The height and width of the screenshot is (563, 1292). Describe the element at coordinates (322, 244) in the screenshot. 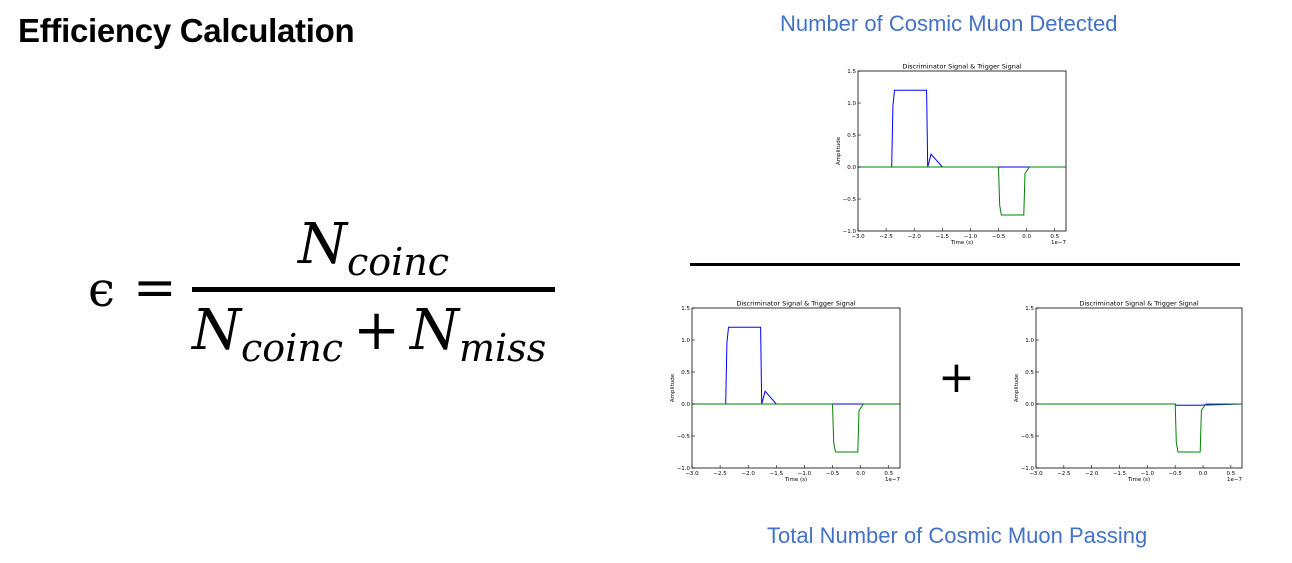

I see `numerator-base: N` at that location.